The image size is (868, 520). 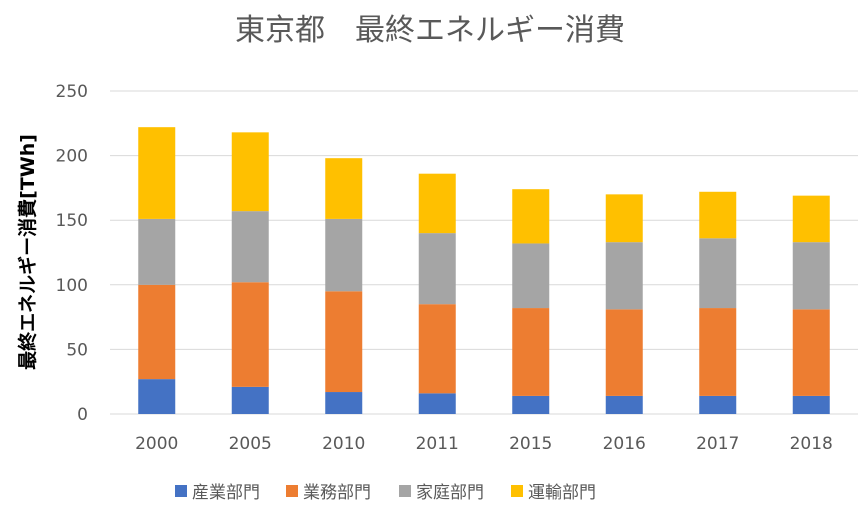 What do you see at coordinates (72, 221) in the screenshot?
I see `y-tick-label: 150` at bounding box center [72, 221].